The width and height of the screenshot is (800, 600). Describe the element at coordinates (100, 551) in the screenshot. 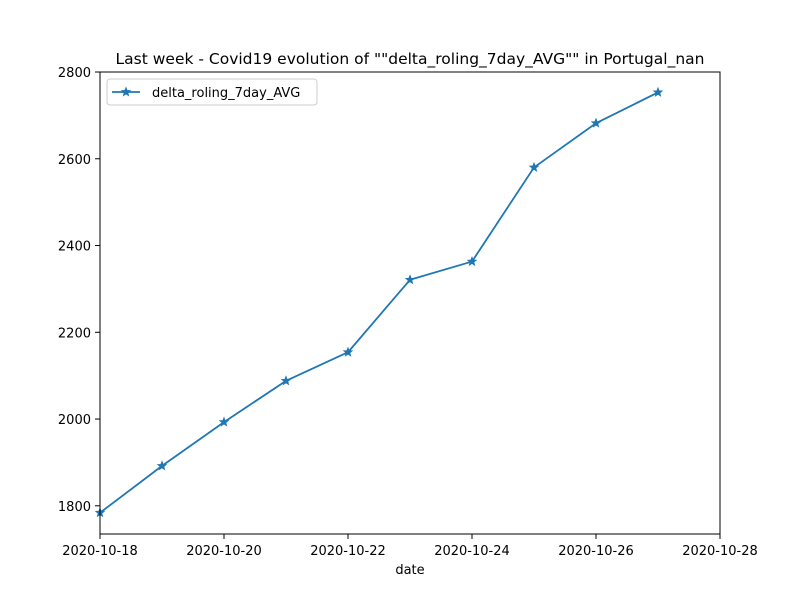

I see `x-tick-label: 2020-10-18` at that location.